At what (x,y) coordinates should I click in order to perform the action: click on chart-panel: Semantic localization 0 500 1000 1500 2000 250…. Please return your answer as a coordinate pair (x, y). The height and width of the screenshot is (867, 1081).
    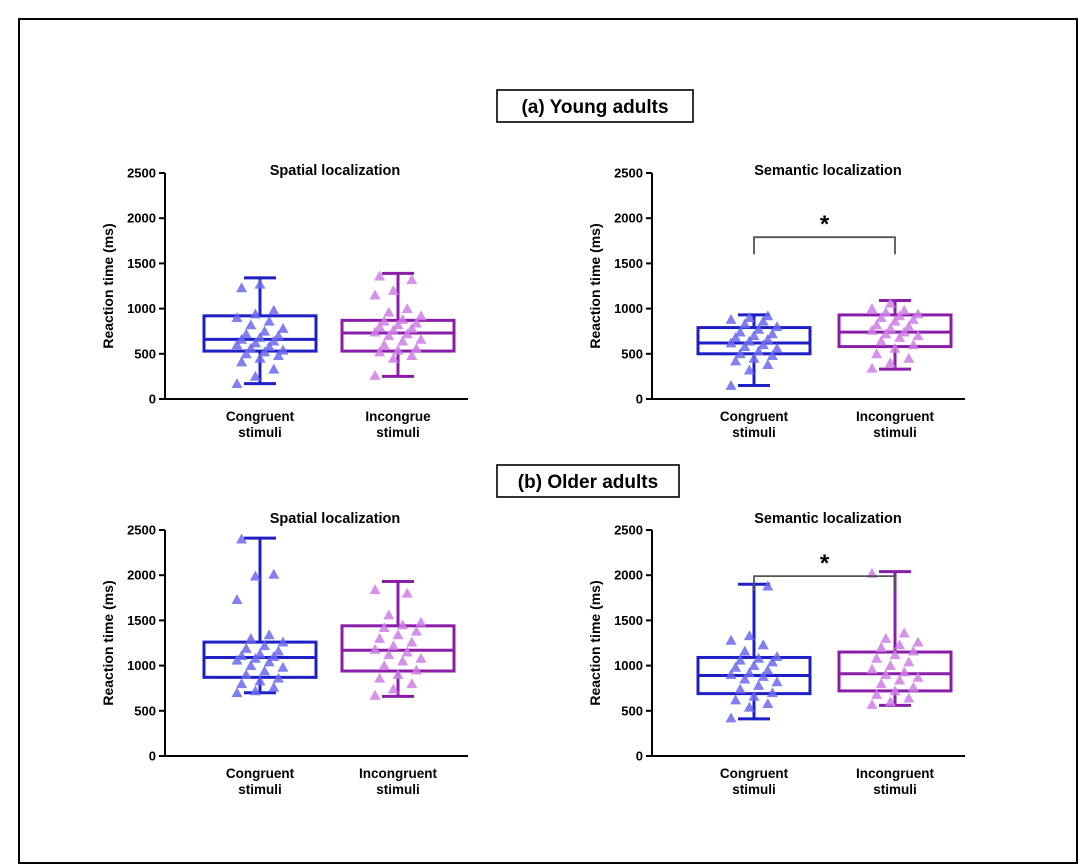
    Looking at the image, I should click on (776, 301).